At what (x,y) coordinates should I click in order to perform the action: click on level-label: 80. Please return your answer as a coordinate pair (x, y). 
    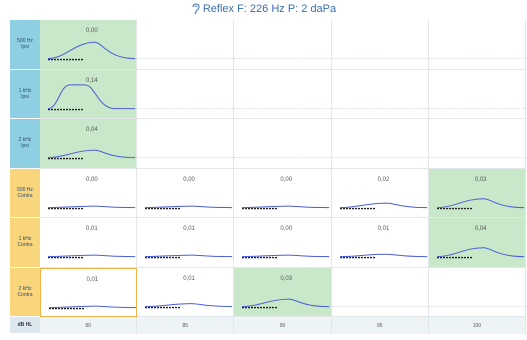
    Looking at the image, I should click on (89, 325).